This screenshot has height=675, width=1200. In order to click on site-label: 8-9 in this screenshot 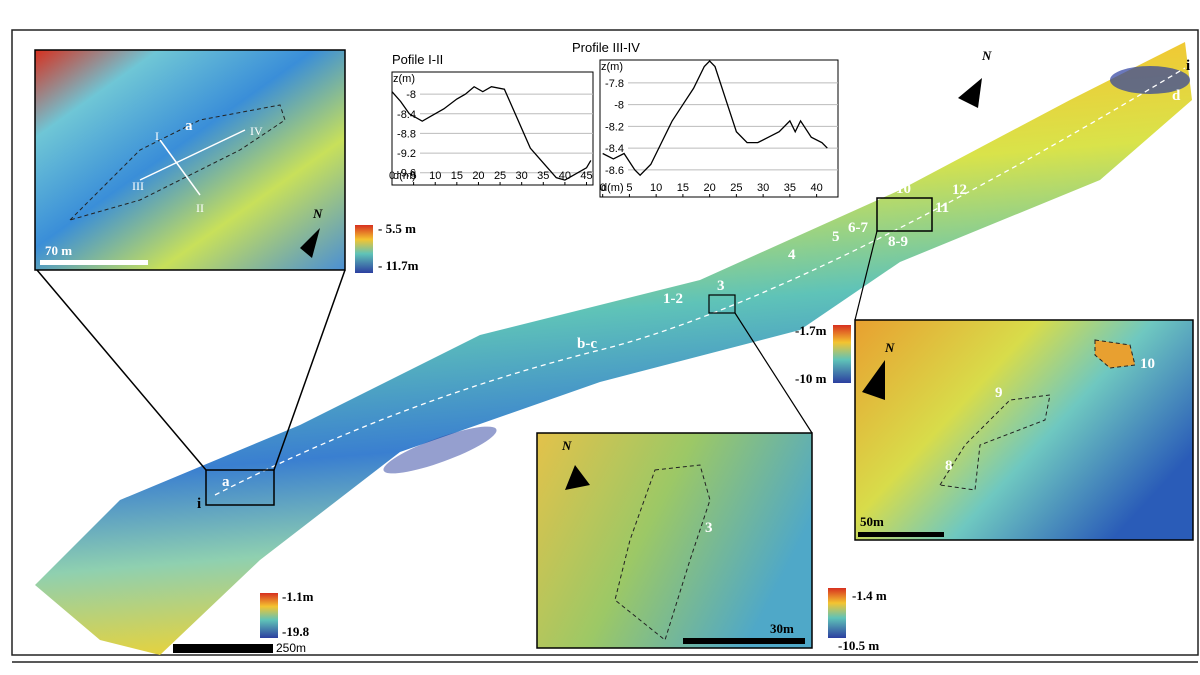, I will do `click(898, 242)`.